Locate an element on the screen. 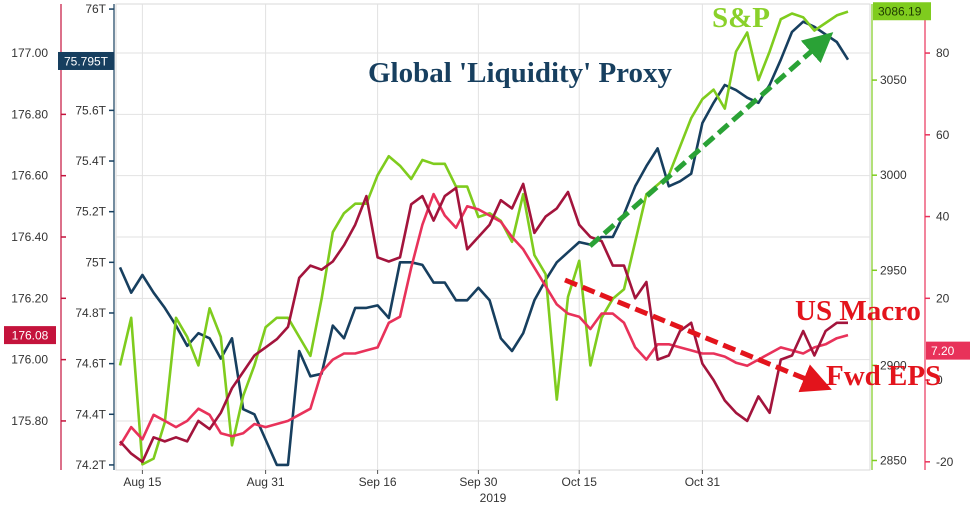 This screenshot has height=529, width=977. outer-left-tick-label: 176.80 is located at coordinates (29, 114).